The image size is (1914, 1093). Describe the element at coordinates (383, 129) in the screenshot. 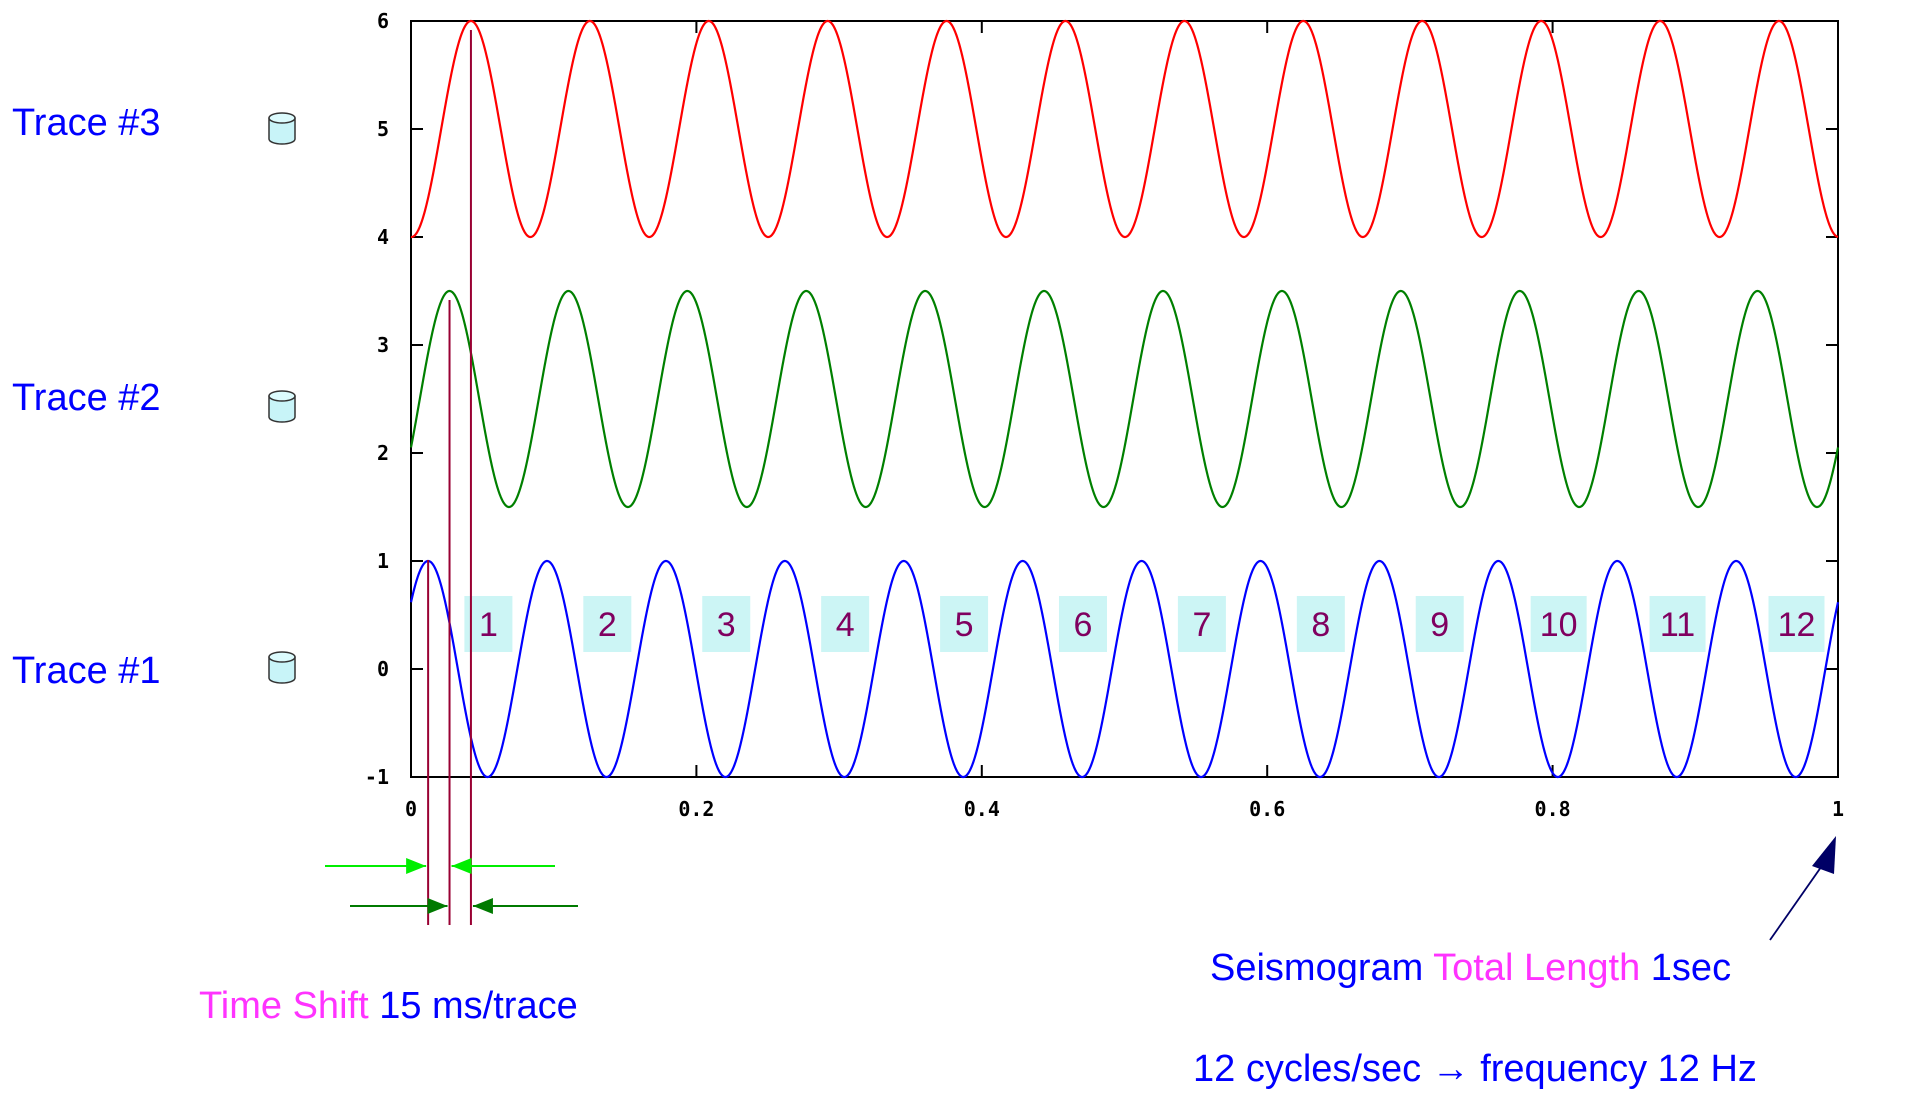

I see `y-tick-label: 5` at that location.